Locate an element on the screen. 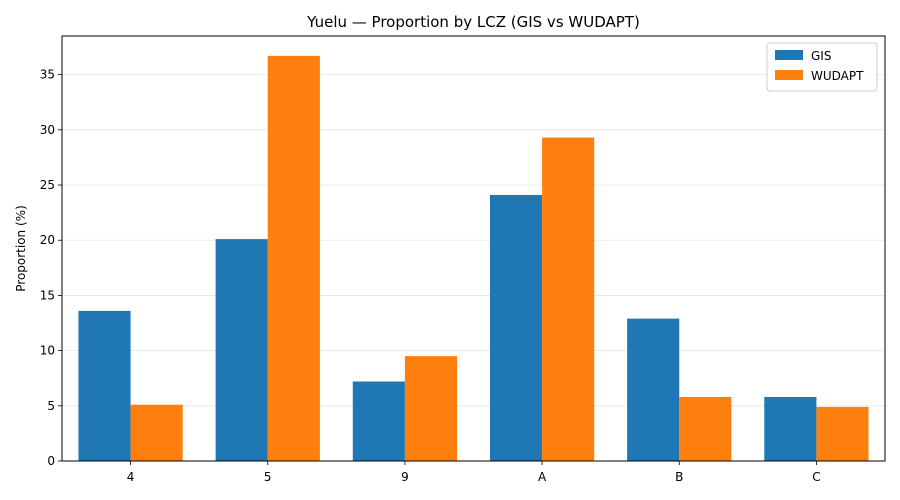 Image resolution: width=900 pixels, height=500 pixels. y-tick-label: 20 is located at coordinates (47, 240).